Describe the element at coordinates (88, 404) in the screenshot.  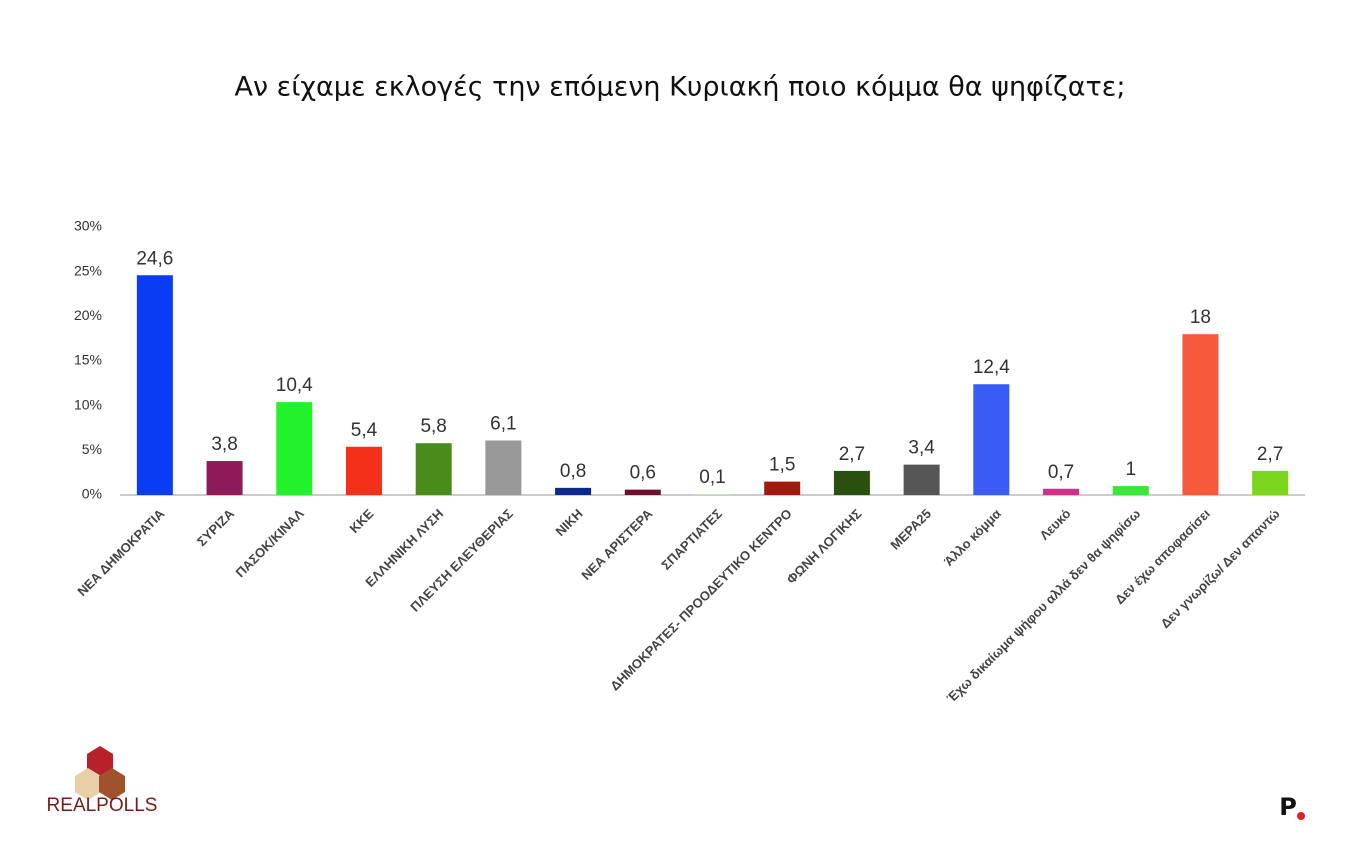
I see `y-tick-label: 10%` at that location.